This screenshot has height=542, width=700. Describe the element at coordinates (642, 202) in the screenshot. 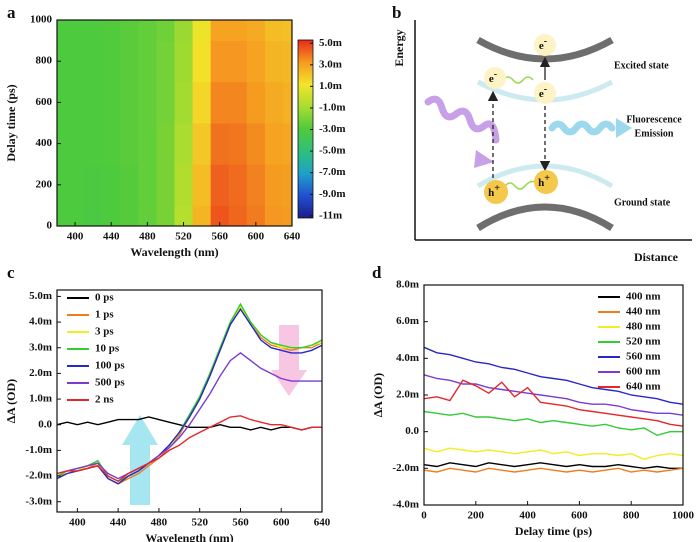

I see `state-label: Ground state` at that location.